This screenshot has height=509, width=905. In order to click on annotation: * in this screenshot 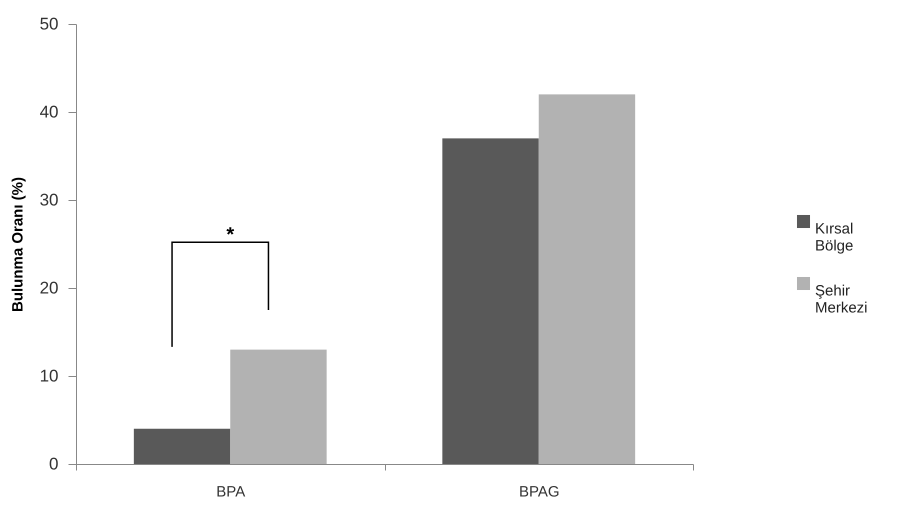, I will do `click(230, 235)`.